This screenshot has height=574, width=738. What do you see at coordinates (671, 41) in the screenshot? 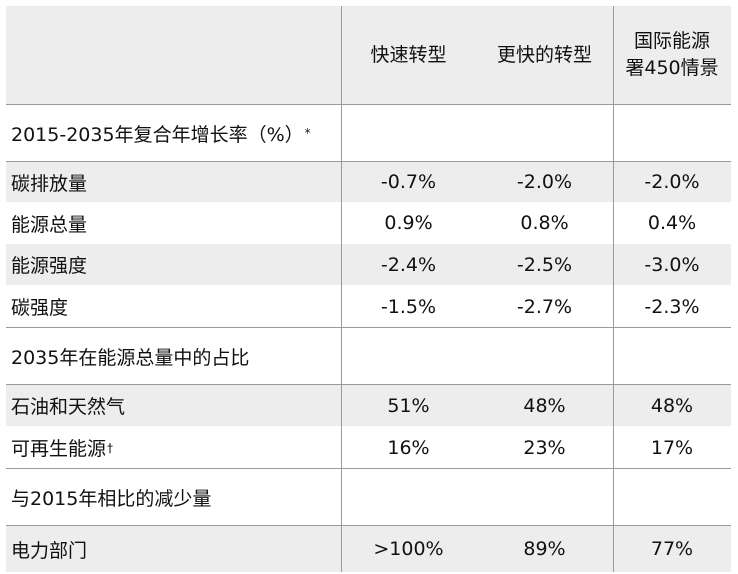
I see `col-header-label-line1: 国际能源` at bounding box center [671, 41].